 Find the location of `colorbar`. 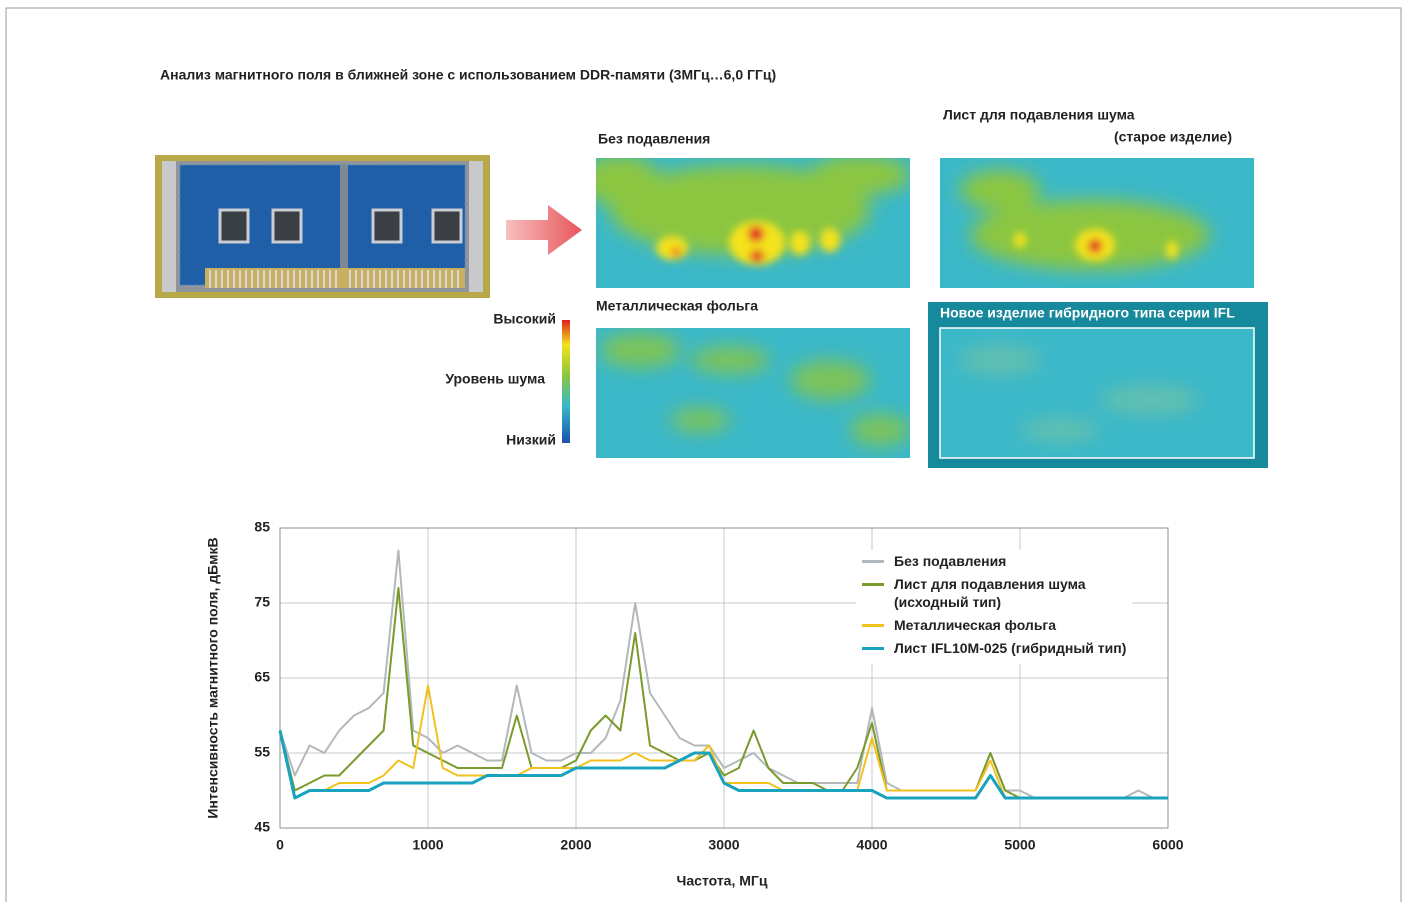

colorbar is located at coordinates (566, 381).